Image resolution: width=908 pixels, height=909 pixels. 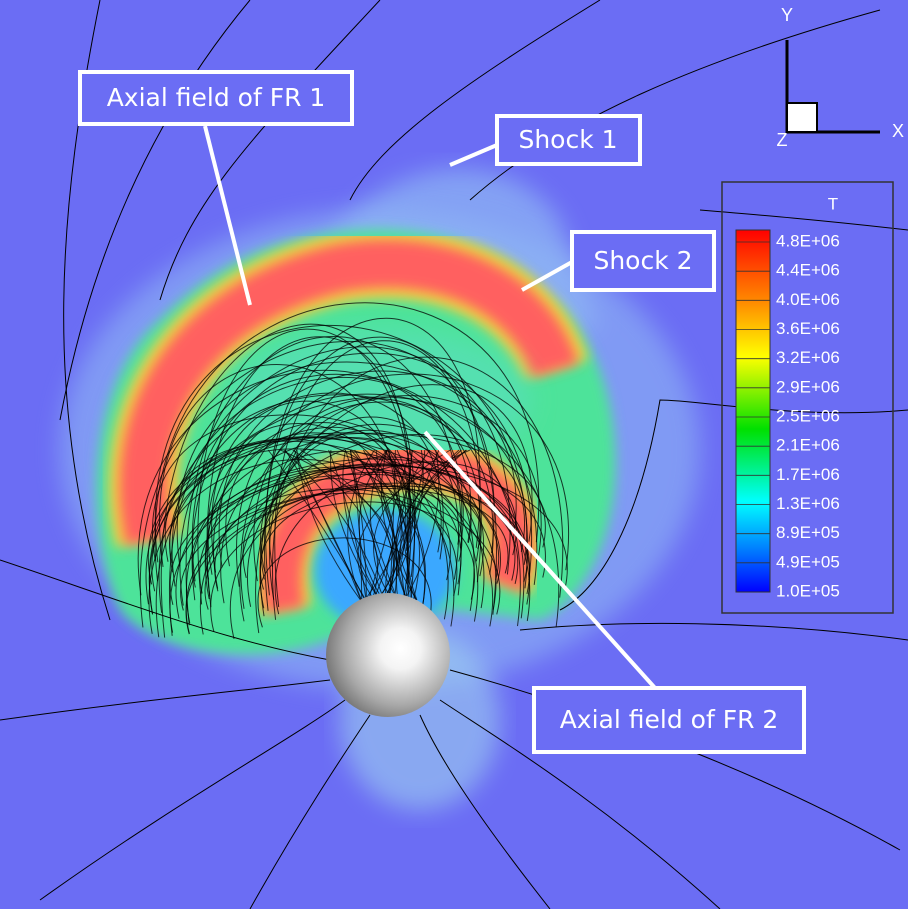 What do you see at coordinates (388, 655) in the screenshot?
I see `sun` at bounding box center [388, 655].